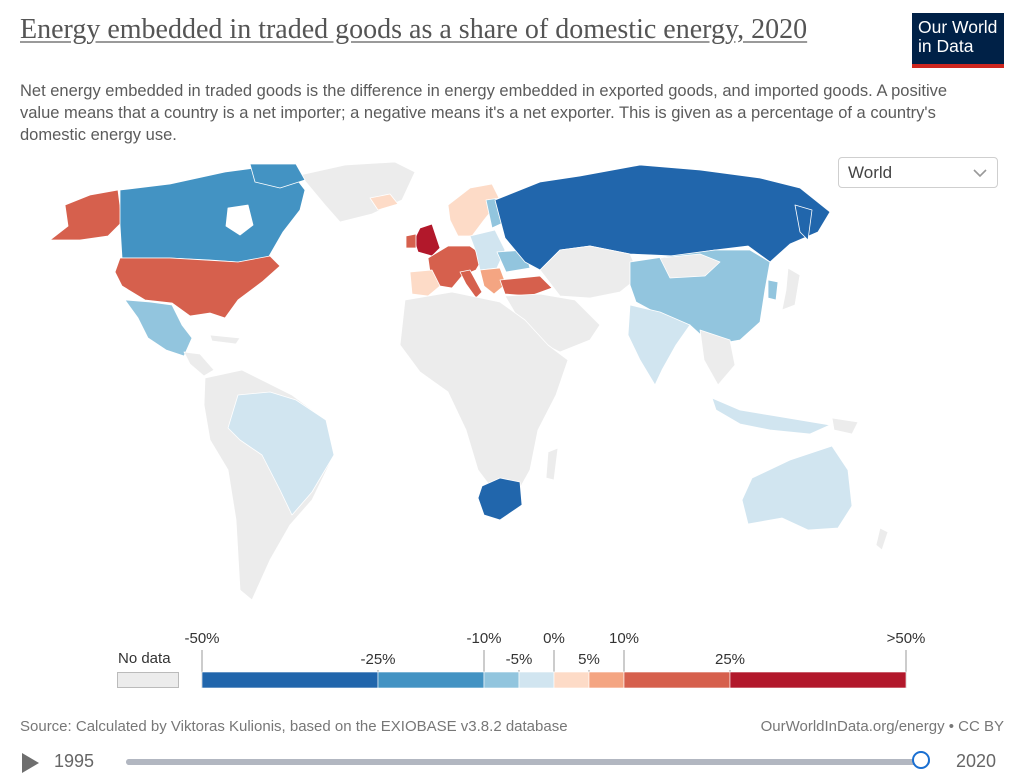 The height and width of the screenshot is (783, 1024). What do you see at coordinates (717, 357) in the screenshot?
I see `region-southeast-asia` at bounding box center [717, 357].